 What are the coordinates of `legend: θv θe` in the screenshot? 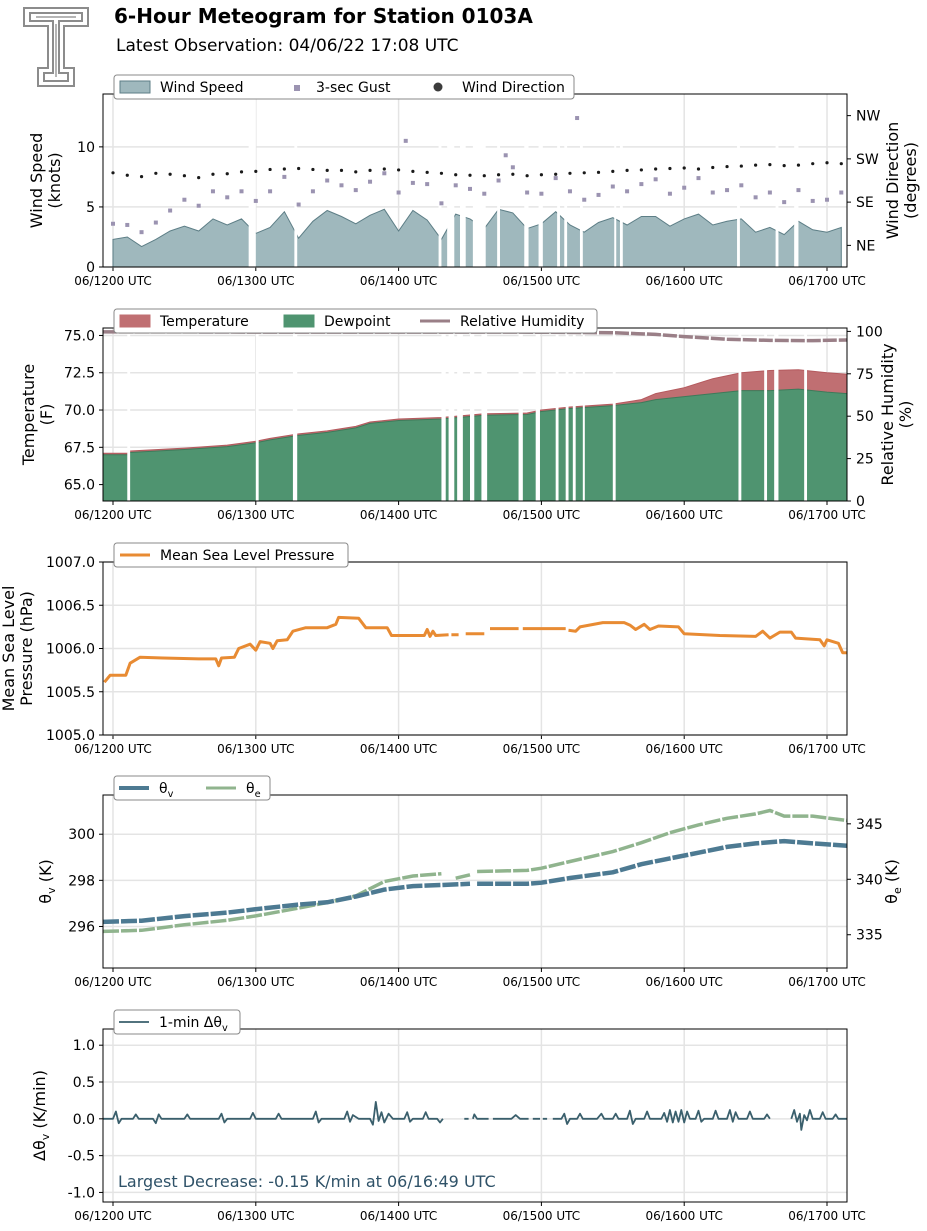 It's located at (192, 788).